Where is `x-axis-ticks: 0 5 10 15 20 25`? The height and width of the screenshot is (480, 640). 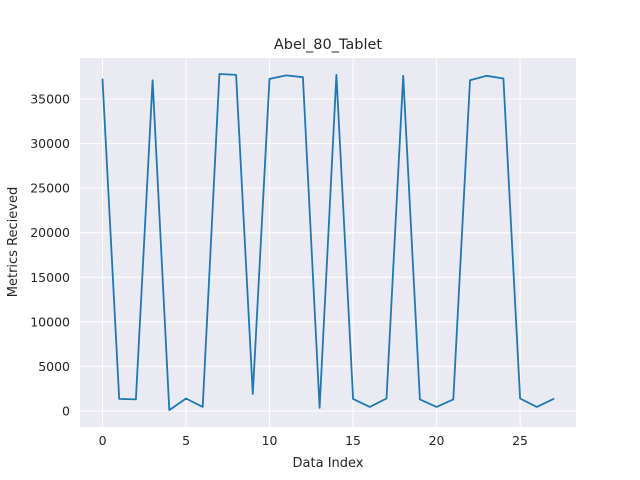
x-axis-ticks: 0 5 10 15 20 25 is located at coordinates (313, 440).